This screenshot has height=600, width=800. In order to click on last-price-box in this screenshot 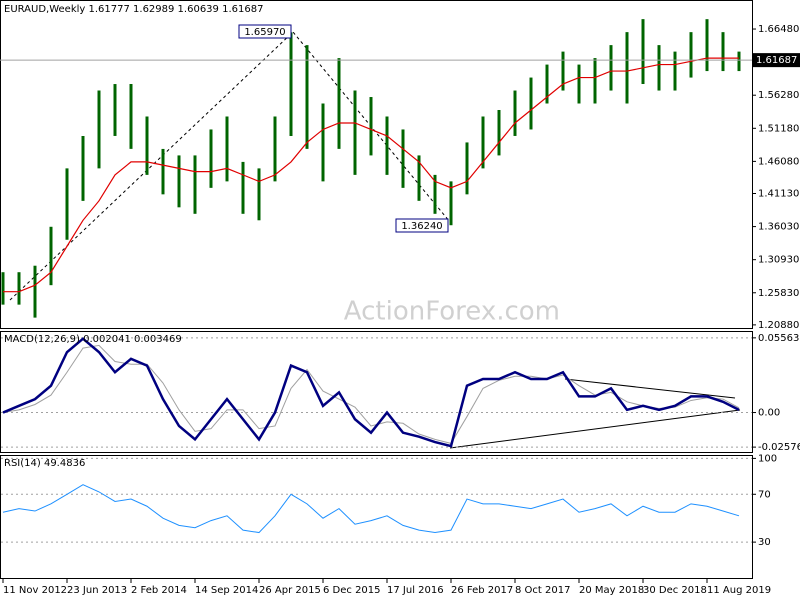, I will do `click(776, 60)`.